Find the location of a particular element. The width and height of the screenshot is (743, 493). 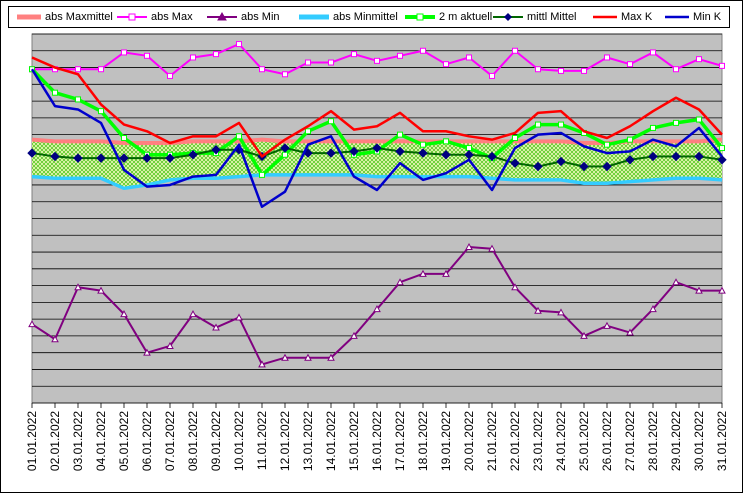

legend-item-mittl-mittel: mittl Mittel is located at coordinates (535, 17).